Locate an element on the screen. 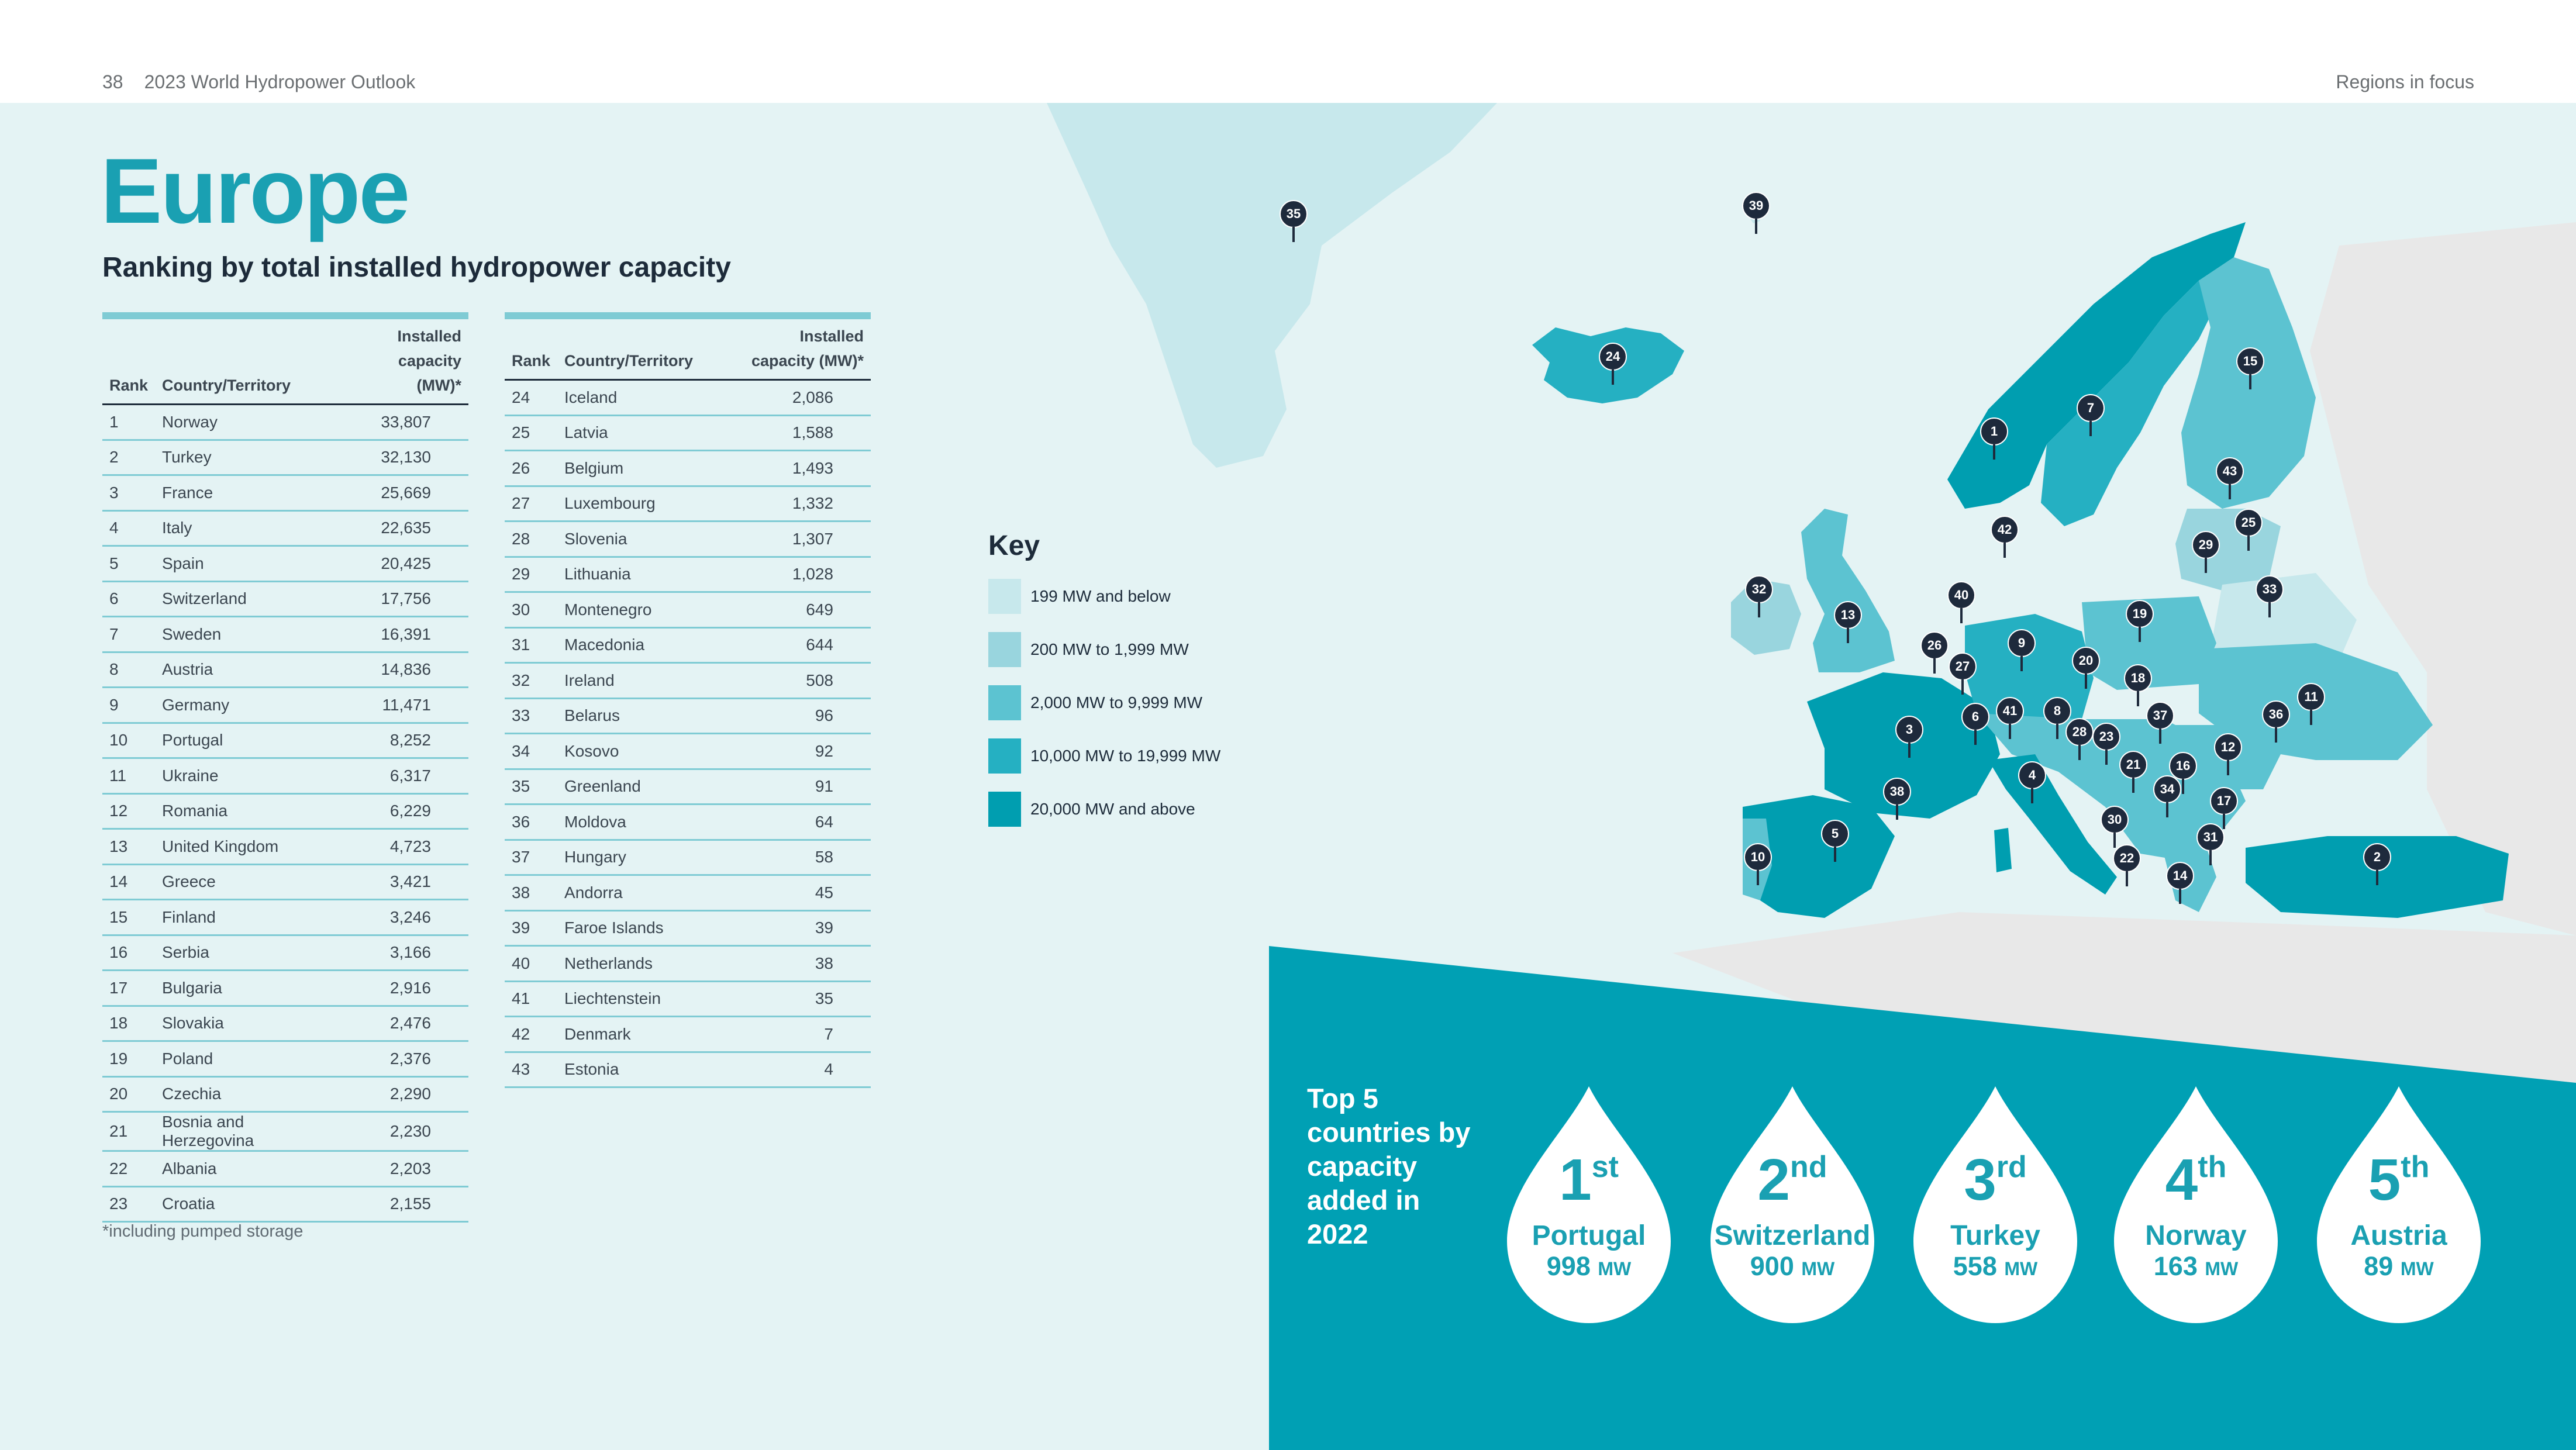 Image resolution: width=2576 pixels, height=1450 pixels. marker-label: 36 is located at coordinates (2276, 714).